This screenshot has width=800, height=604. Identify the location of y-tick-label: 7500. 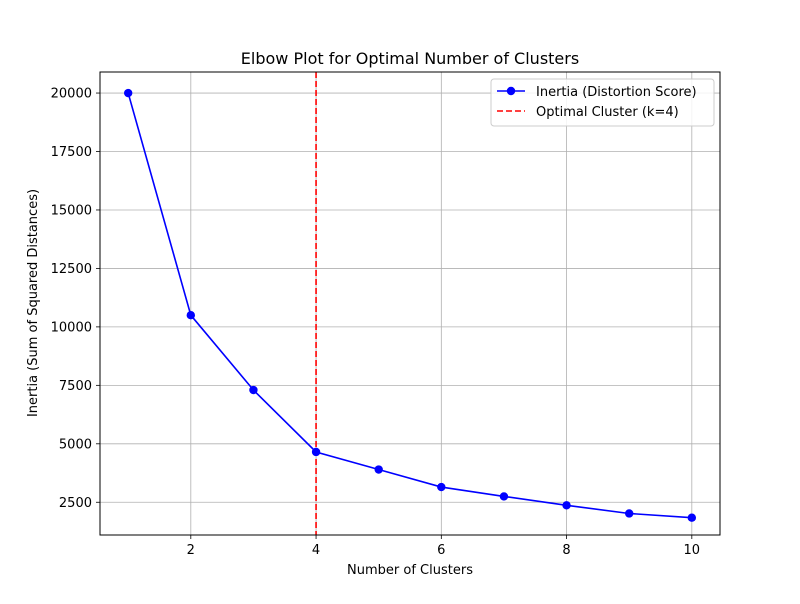
(75, 386).